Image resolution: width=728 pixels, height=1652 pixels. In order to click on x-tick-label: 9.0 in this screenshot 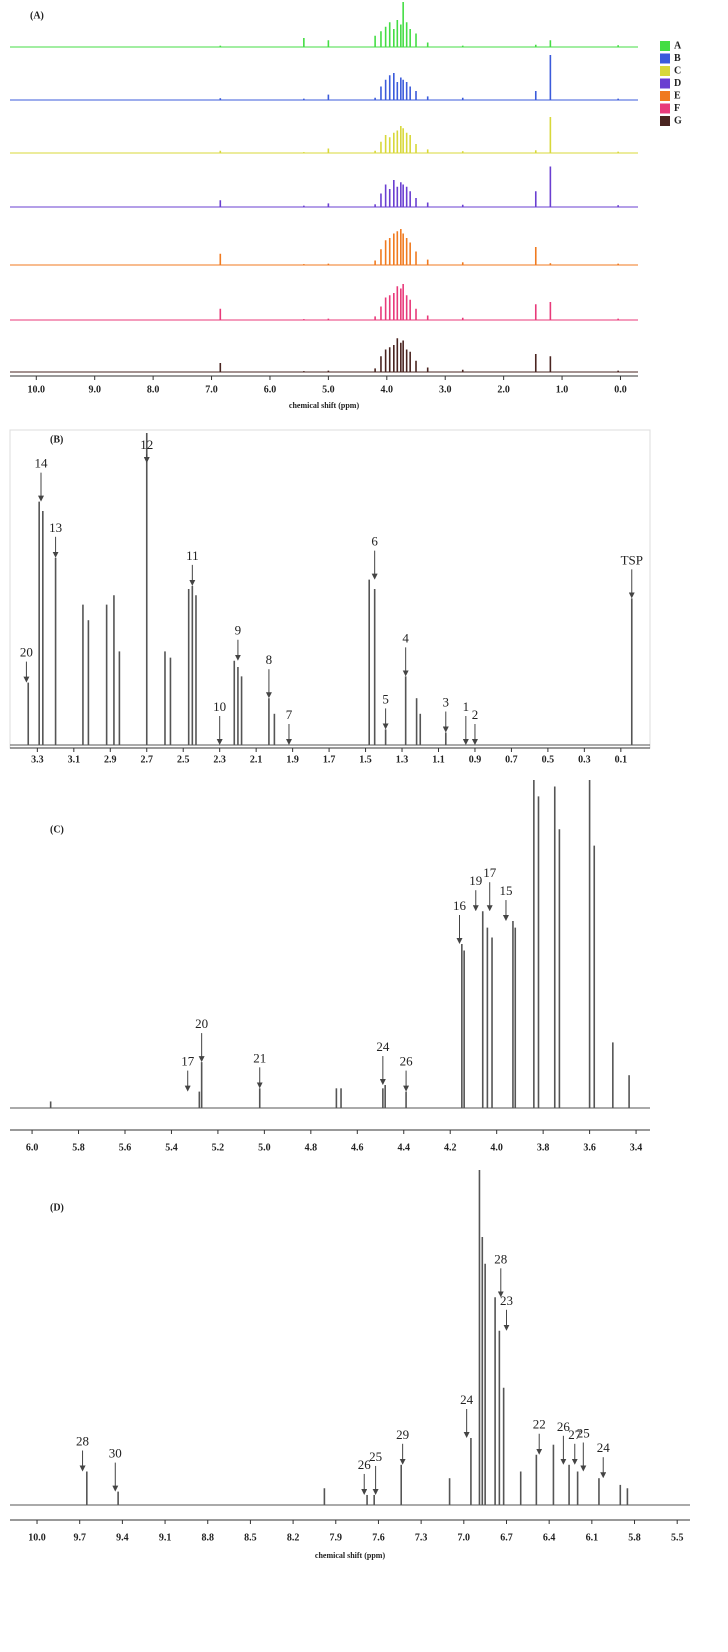, I will do `click(94, 389)`.